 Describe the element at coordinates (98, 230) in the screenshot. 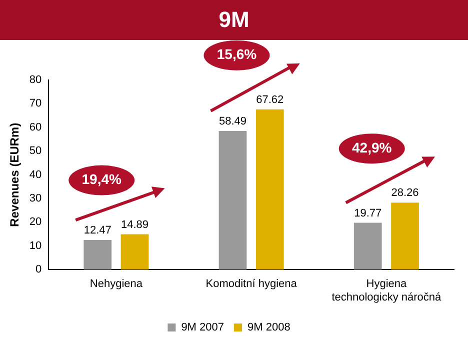

I see `data-label: 12.47` at that location.